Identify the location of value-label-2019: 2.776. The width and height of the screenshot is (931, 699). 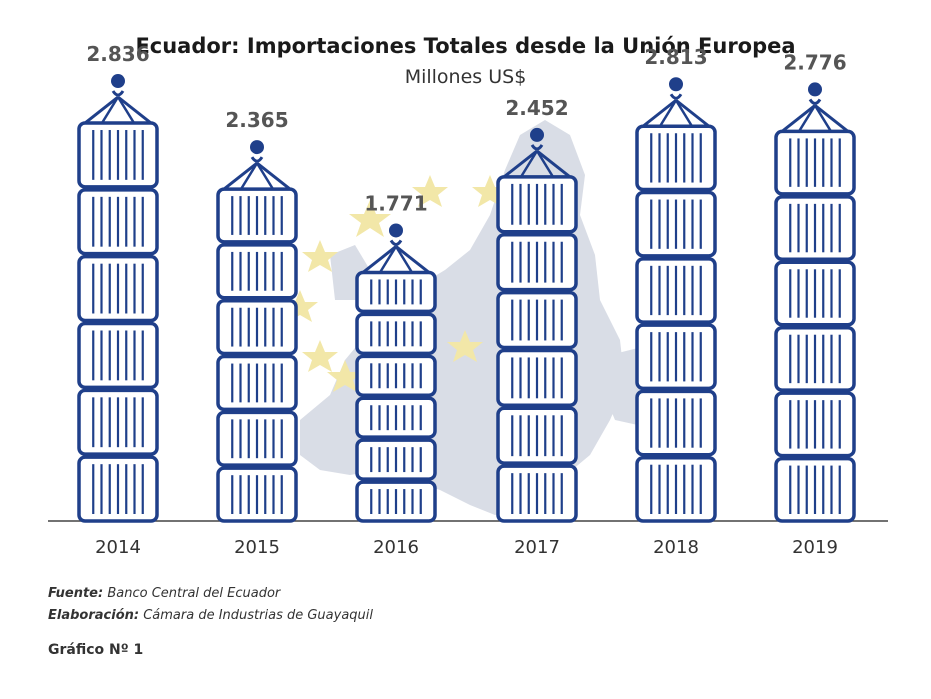
(814, 62).